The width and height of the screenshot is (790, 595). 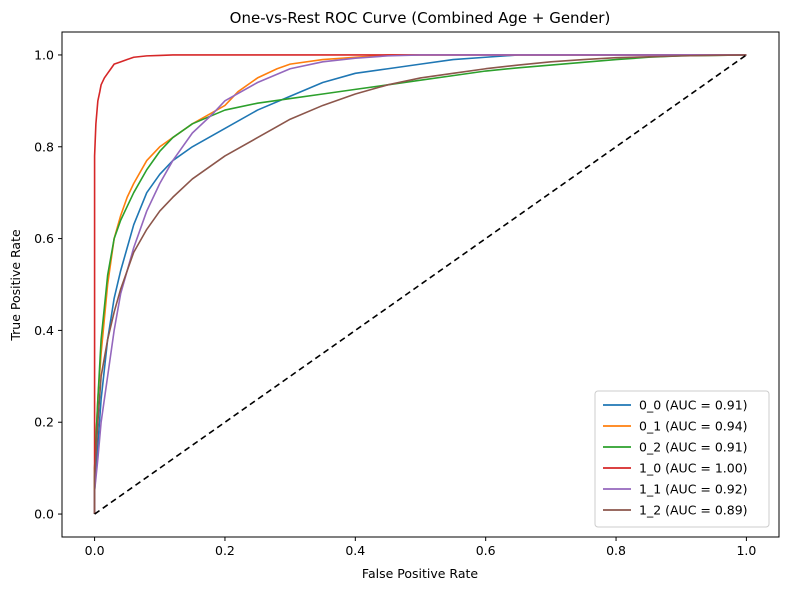 I want to click on x-tick-label: 0.4, so click(x=355, y=550).